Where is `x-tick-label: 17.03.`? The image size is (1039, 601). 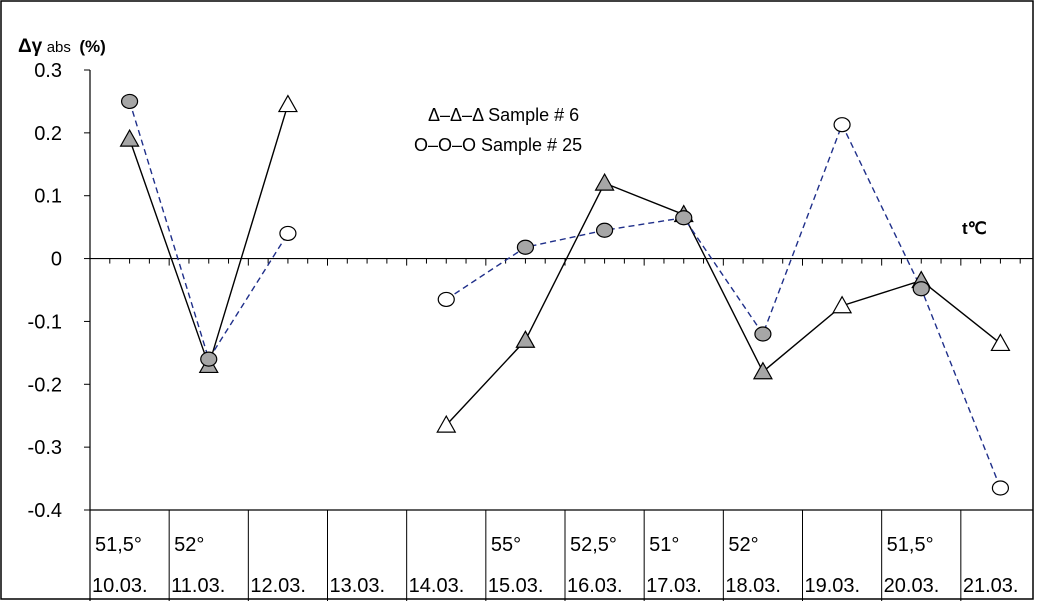
x-tick-label: 17.03. is located at coordinates (674, 586).